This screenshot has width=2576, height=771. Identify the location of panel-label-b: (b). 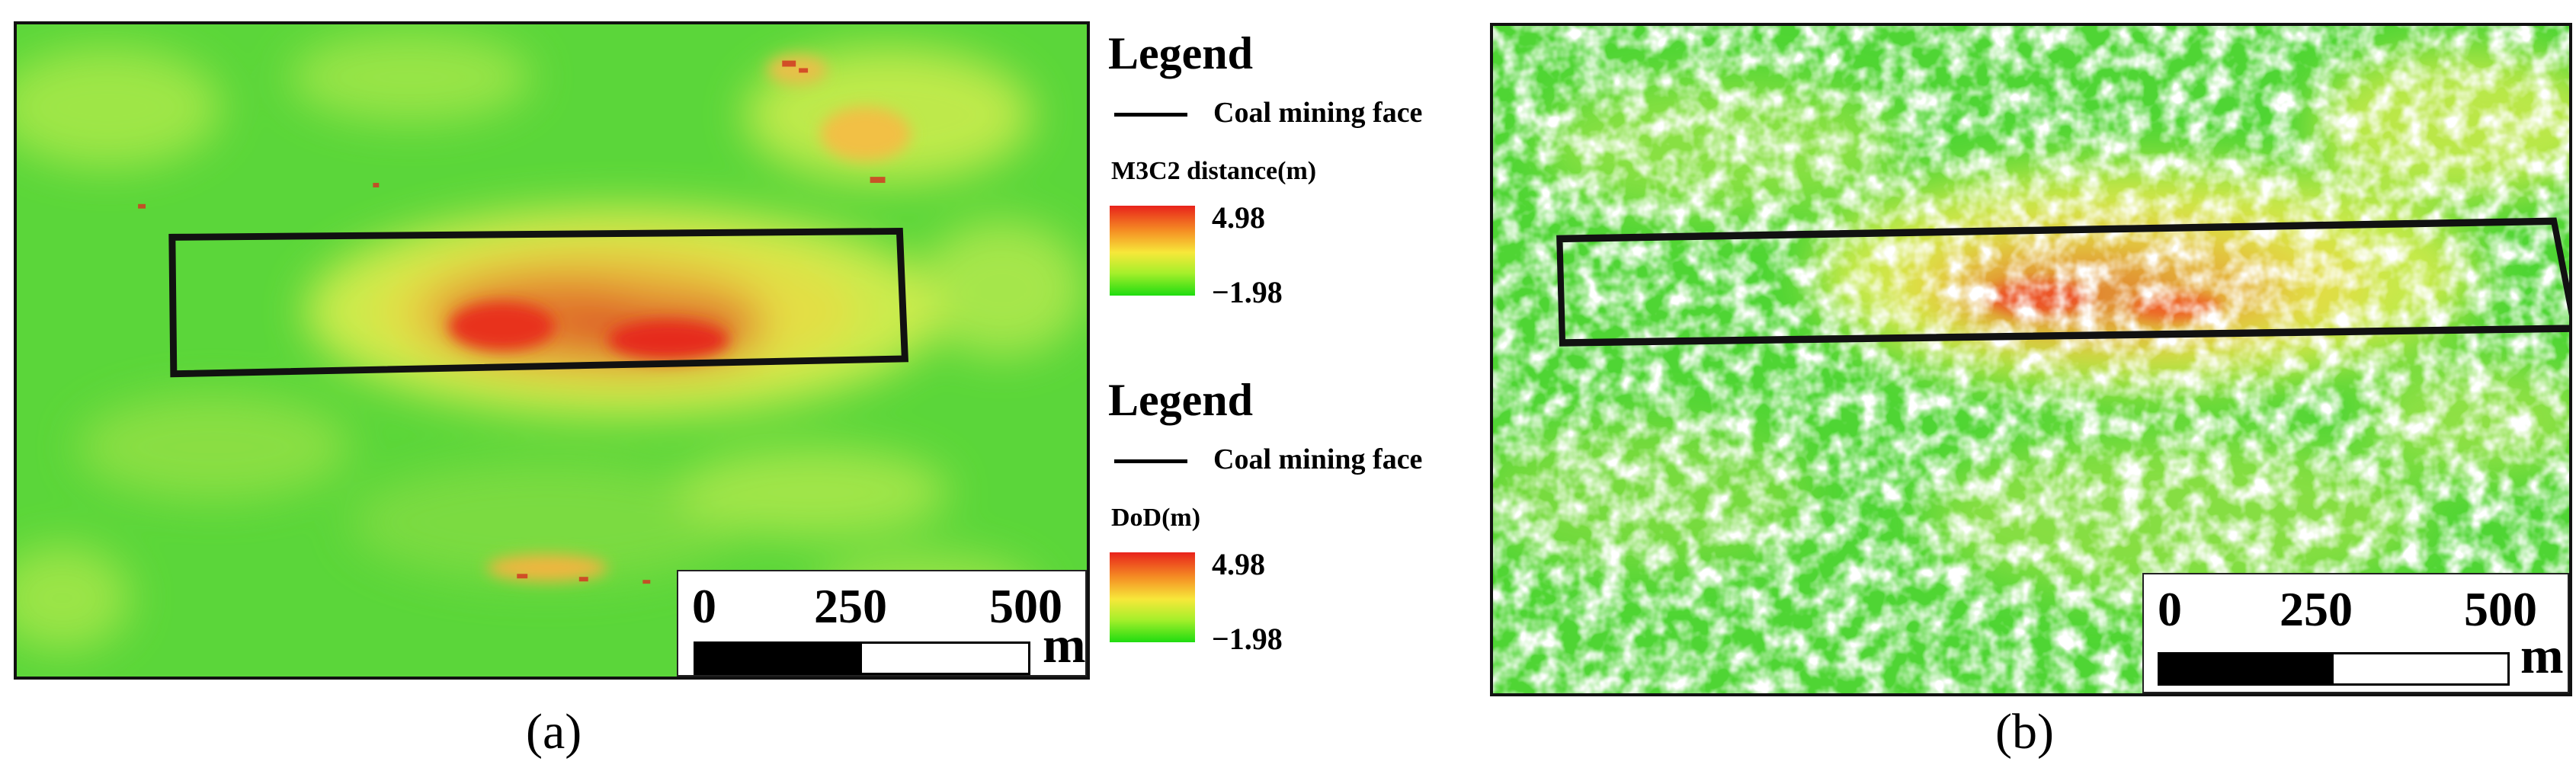
(2024, 732).